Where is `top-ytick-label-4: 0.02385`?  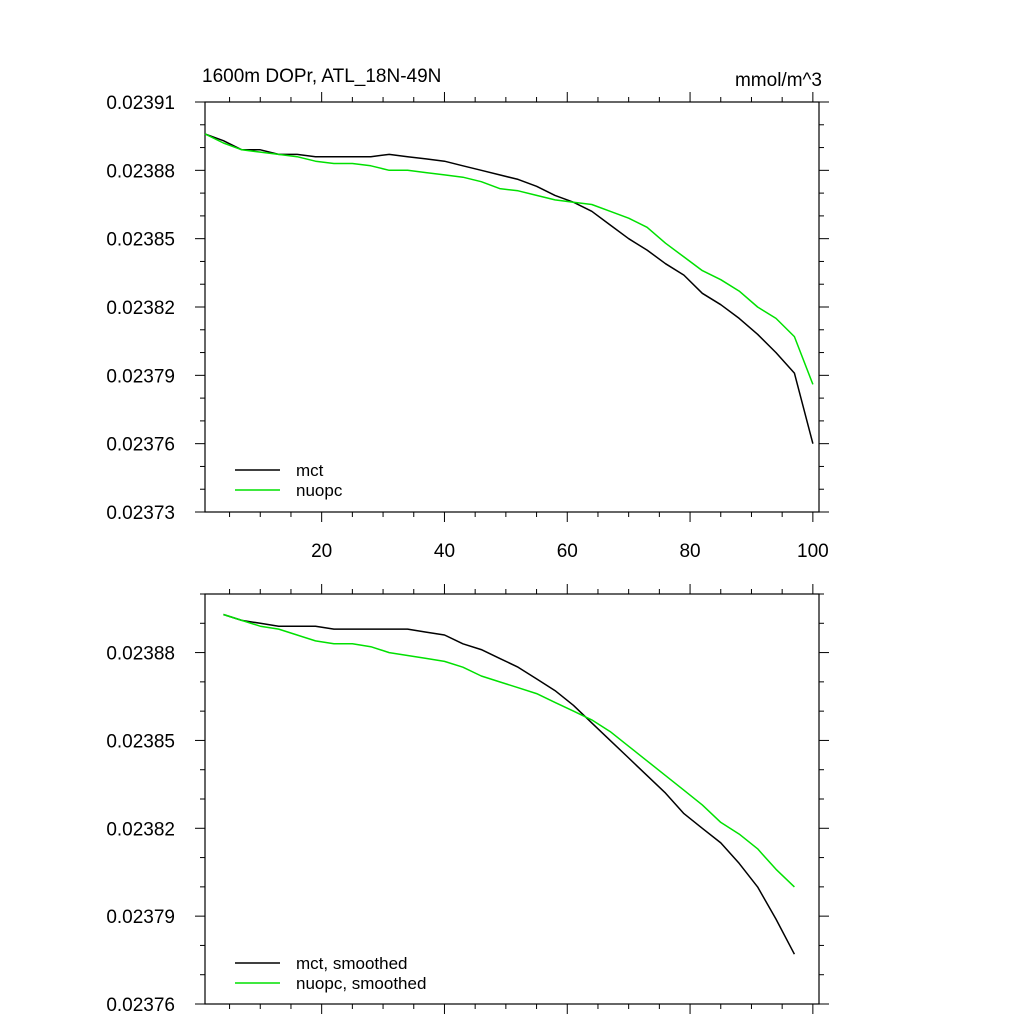 top-ytick-label-4: 0.02385 is located at coordinates (140, 240).